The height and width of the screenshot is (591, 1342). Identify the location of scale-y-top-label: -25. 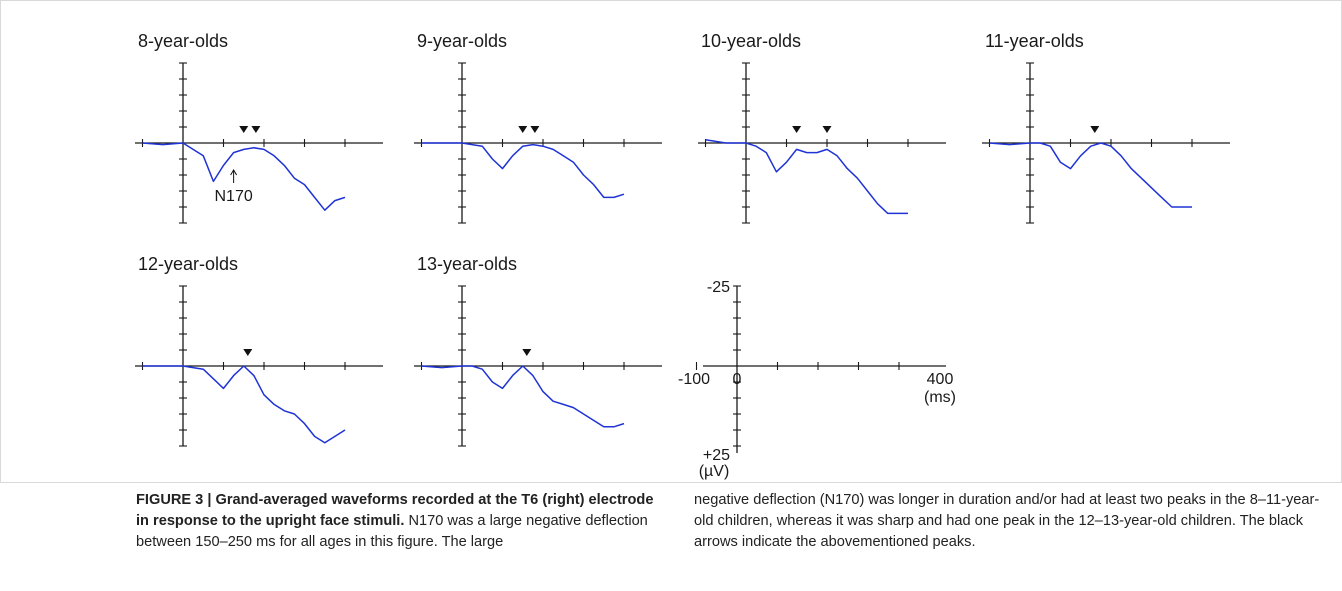
(718, 287).